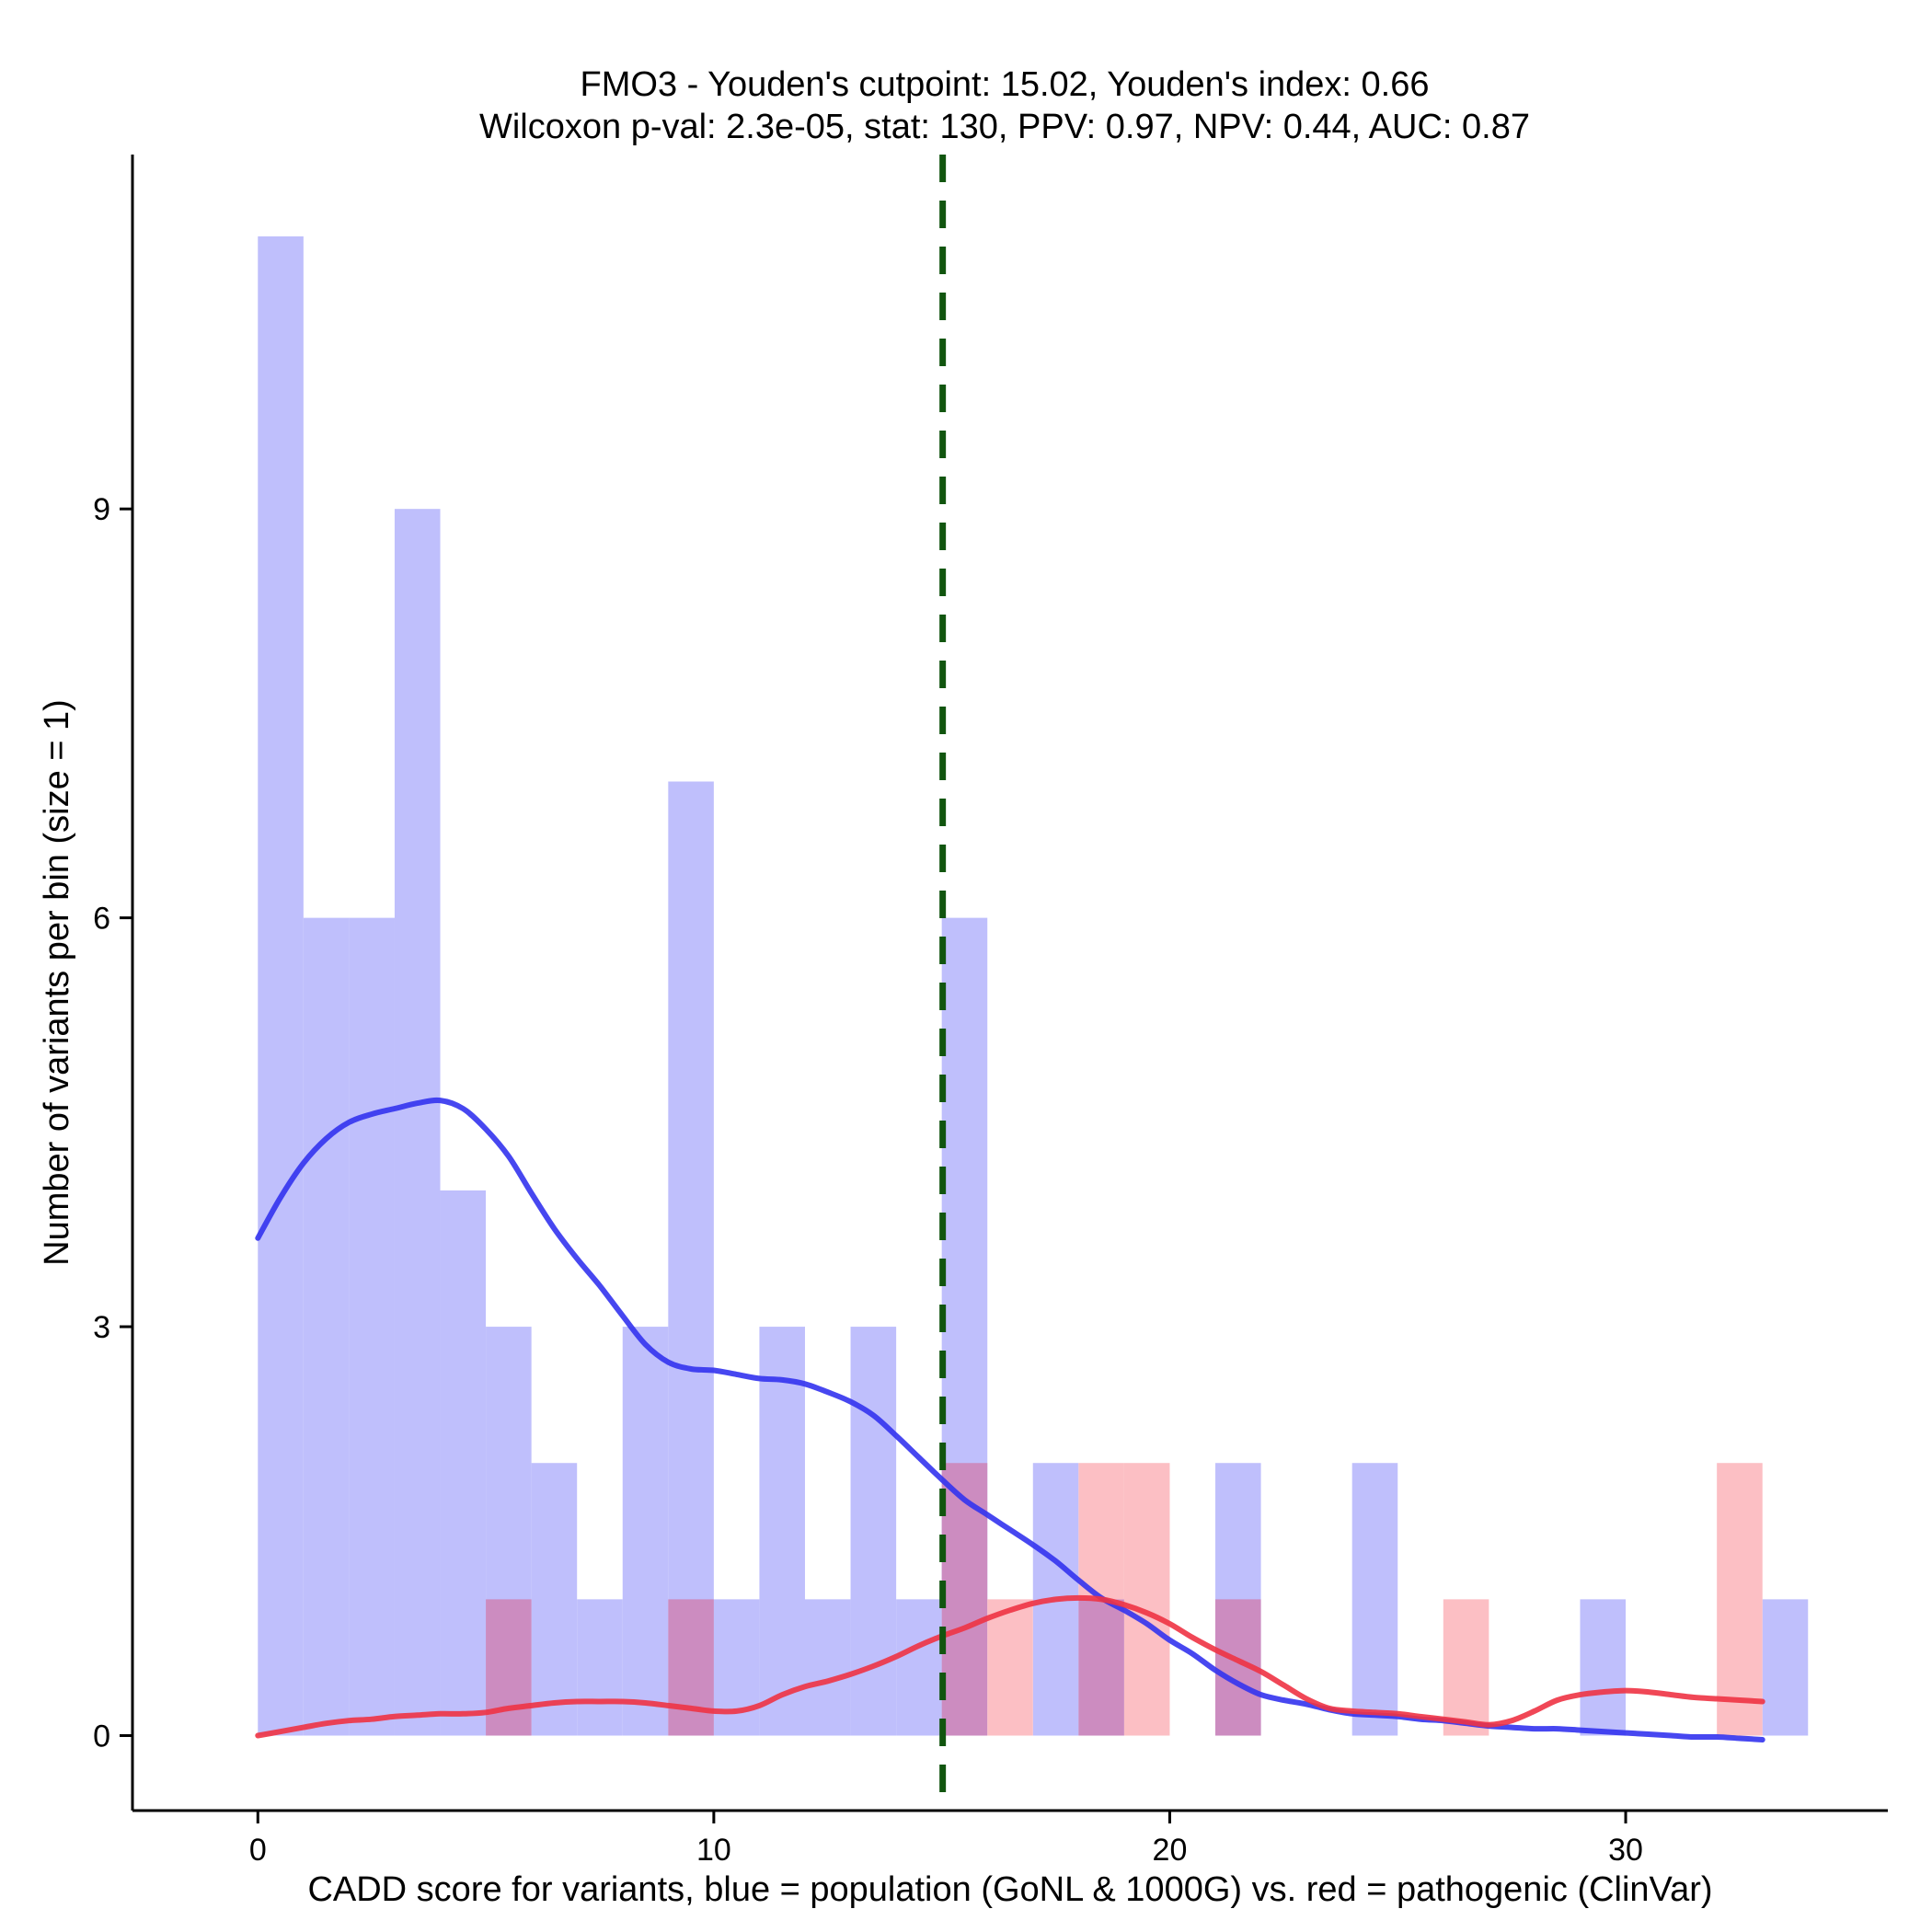 This screenshot has height=1932, width=1932. I want to click on y-axis-ticks: 0 3 6 9, so click(112, 1123).